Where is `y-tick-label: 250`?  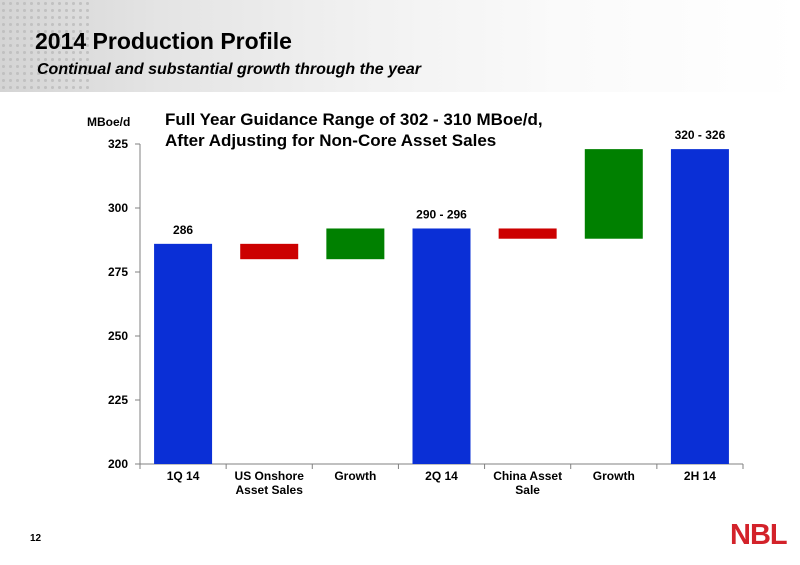 y-tick-label: 250 is located at coordinates (118, 336).